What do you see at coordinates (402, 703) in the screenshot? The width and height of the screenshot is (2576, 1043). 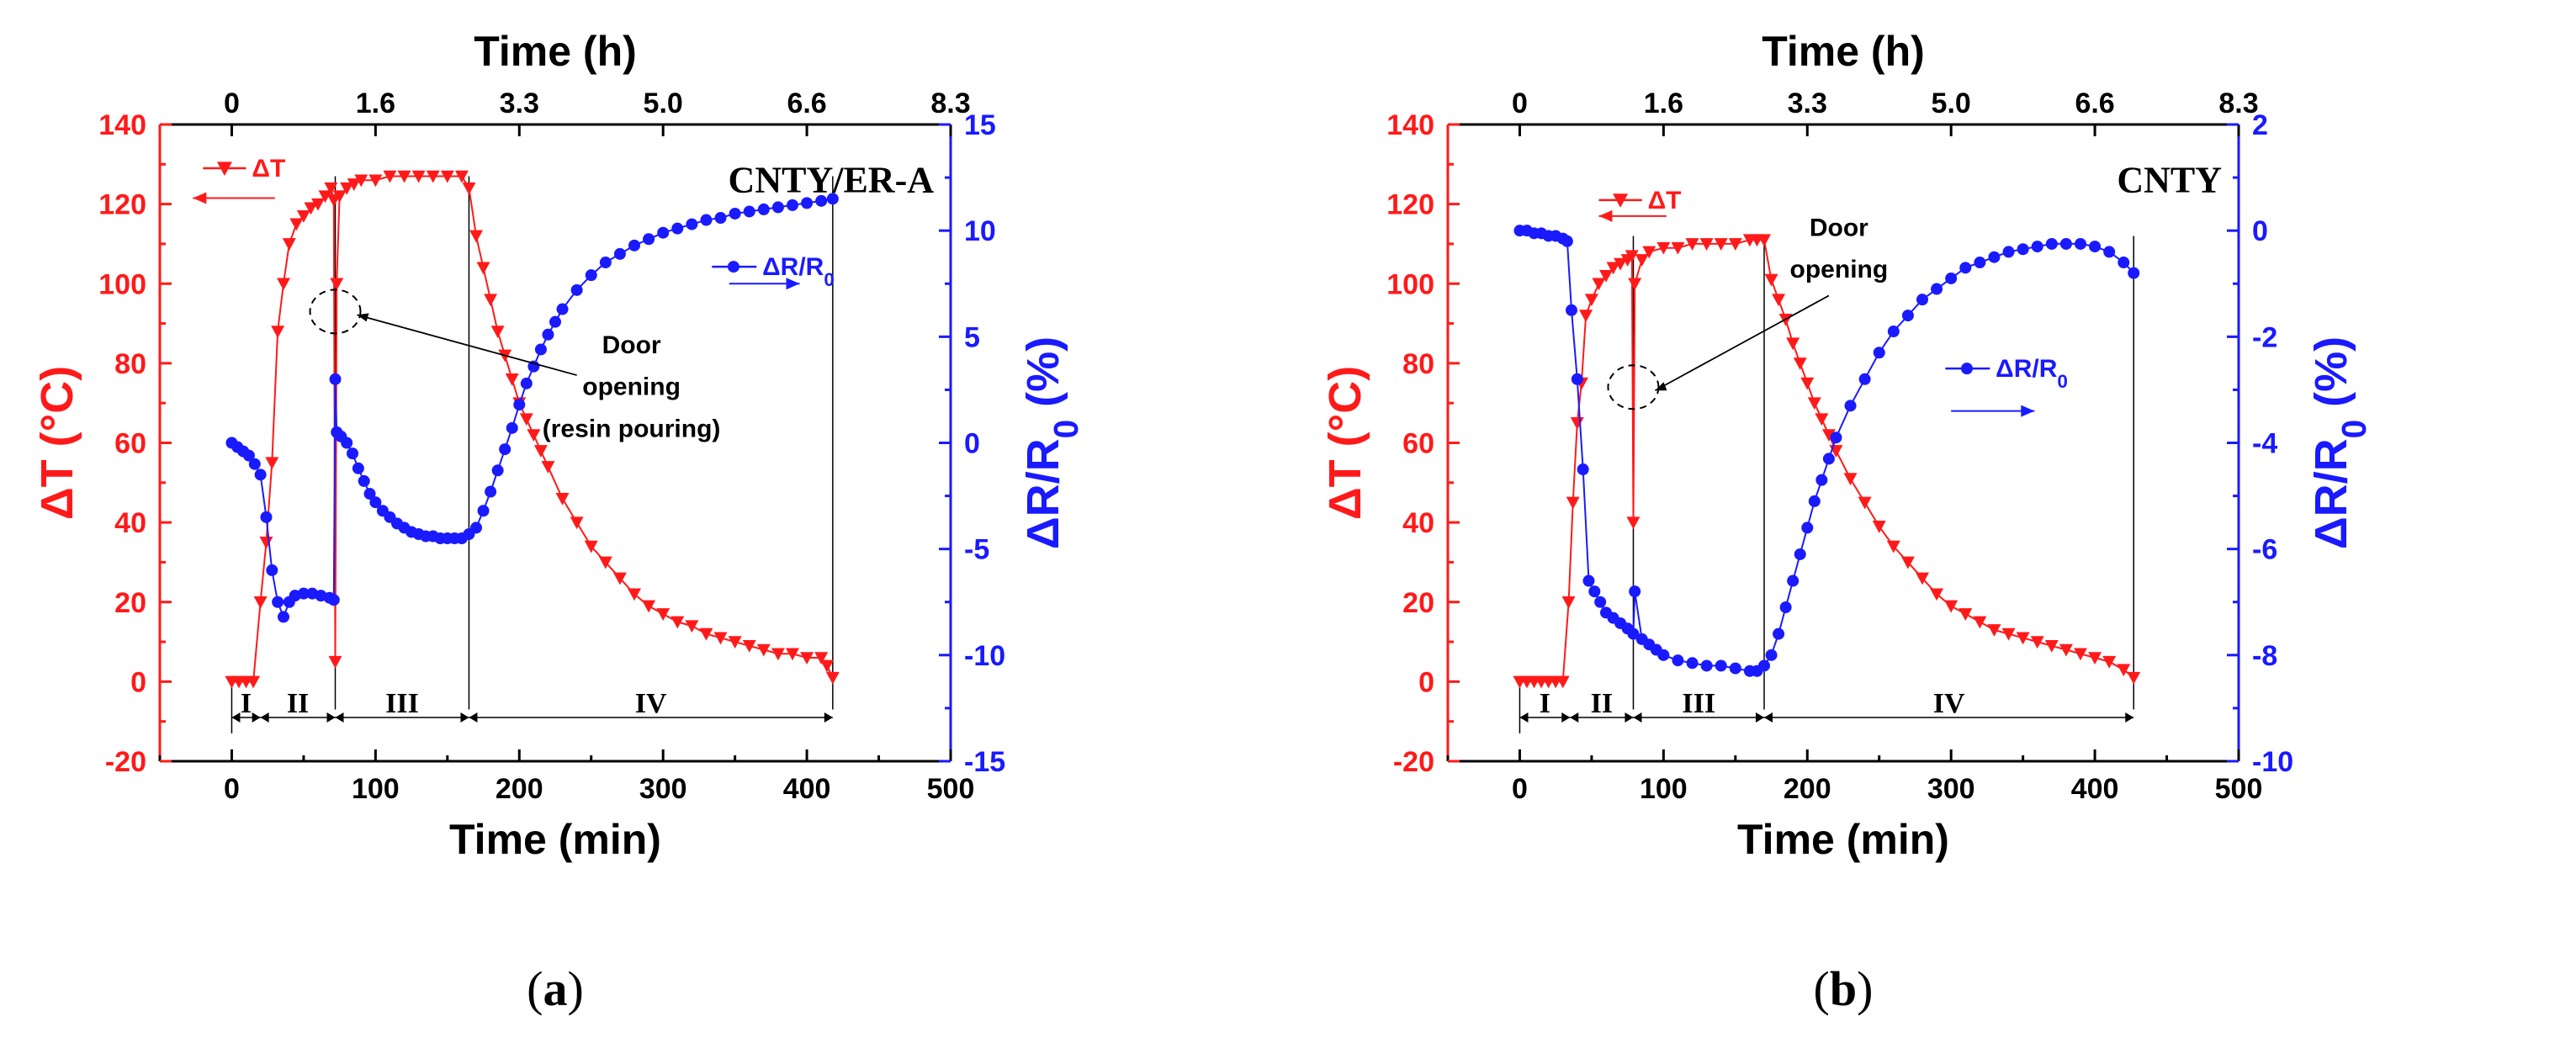 I see `stage-label: III` at bounding box center [402, 703].